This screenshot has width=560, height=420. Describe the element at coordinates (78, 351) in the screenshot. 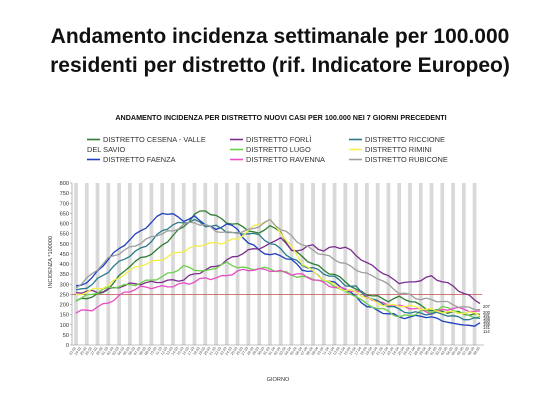

I see `x-tick-label: 24.02` at that location.